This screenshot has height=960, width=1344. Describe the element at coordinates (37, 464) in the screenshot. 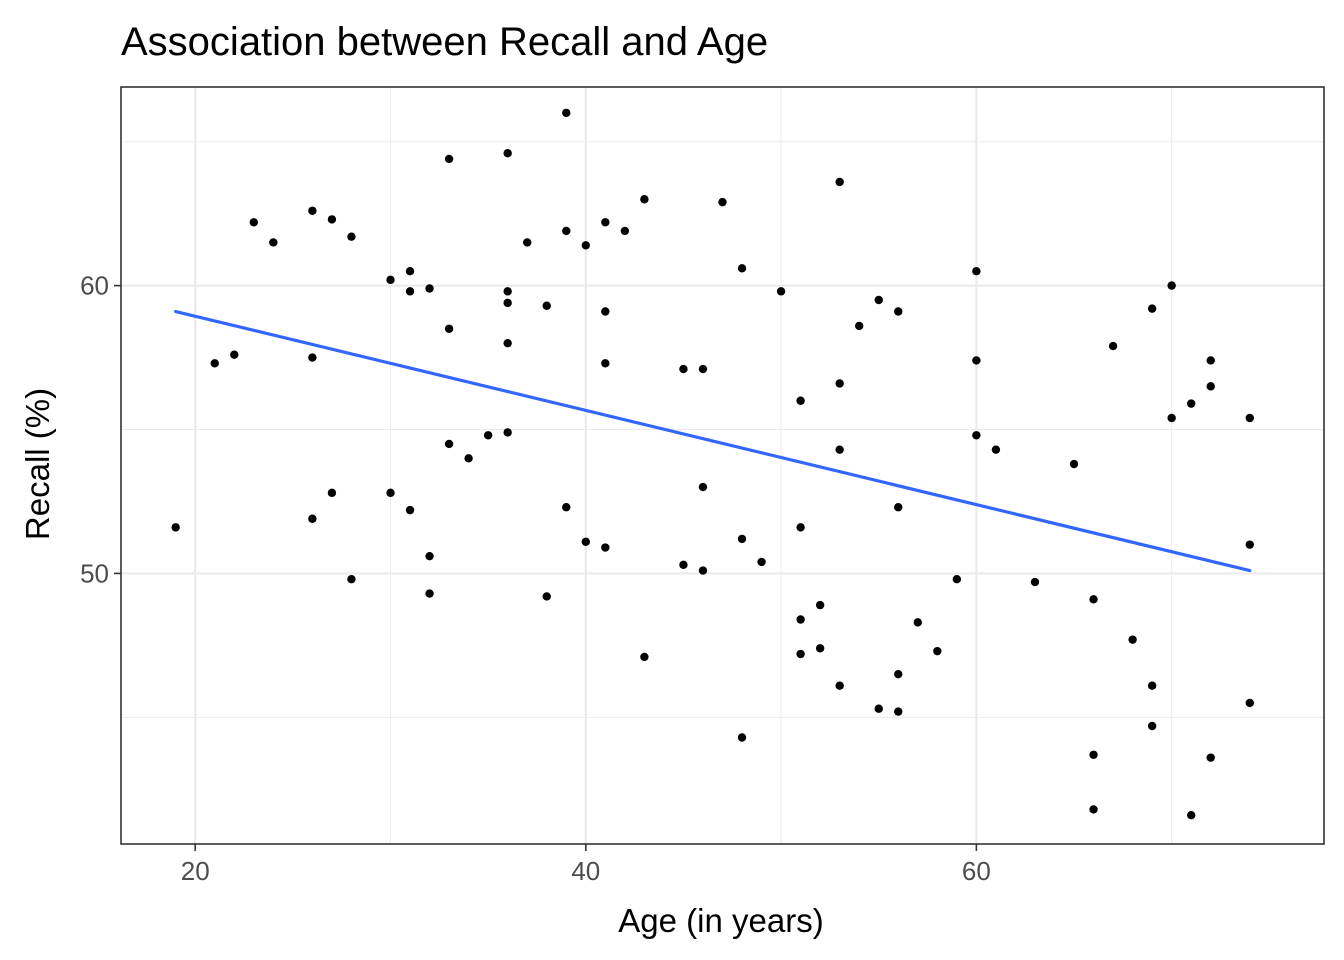

I see `y-axis-title: Recall (%)` at that location.